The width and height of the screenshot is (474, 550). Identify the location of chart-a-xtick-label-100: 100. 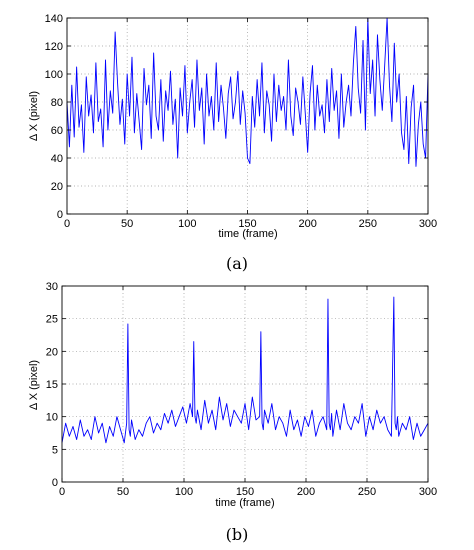
(187, 224).